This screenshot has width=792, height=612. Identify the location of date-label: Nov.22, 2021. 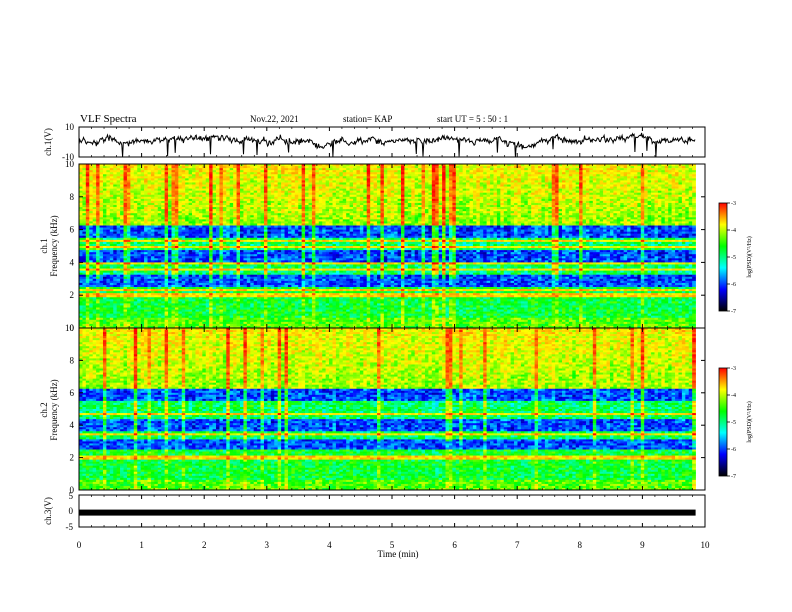
(274, 119).